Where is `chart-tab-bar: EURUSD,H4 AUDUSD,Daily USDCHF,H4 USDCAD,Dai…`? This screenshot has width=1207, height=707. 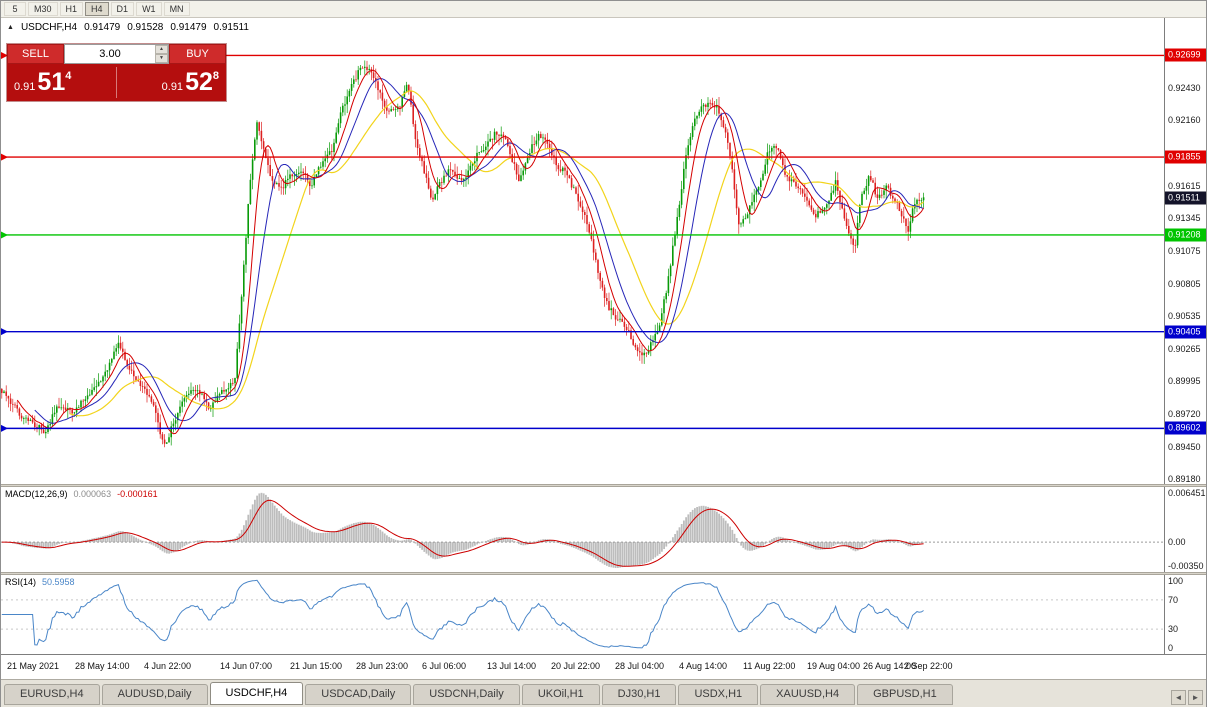 chart-tab-bar: EURUSD,H4 AUDUSD,Daily USDCHF,H4 USDCAD,Dai… is located at coordinates (603, 693).